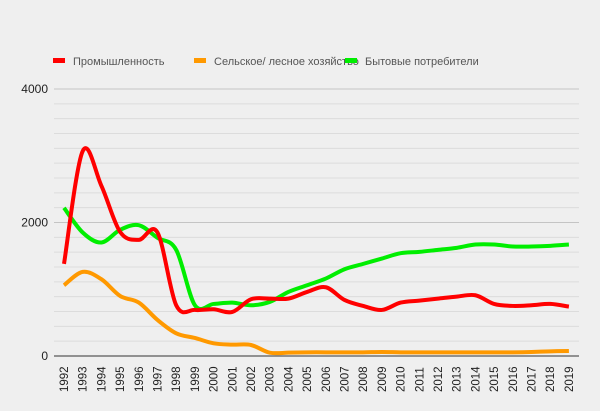  I want to click on x-tick-label: 2000, so click(215, 379).